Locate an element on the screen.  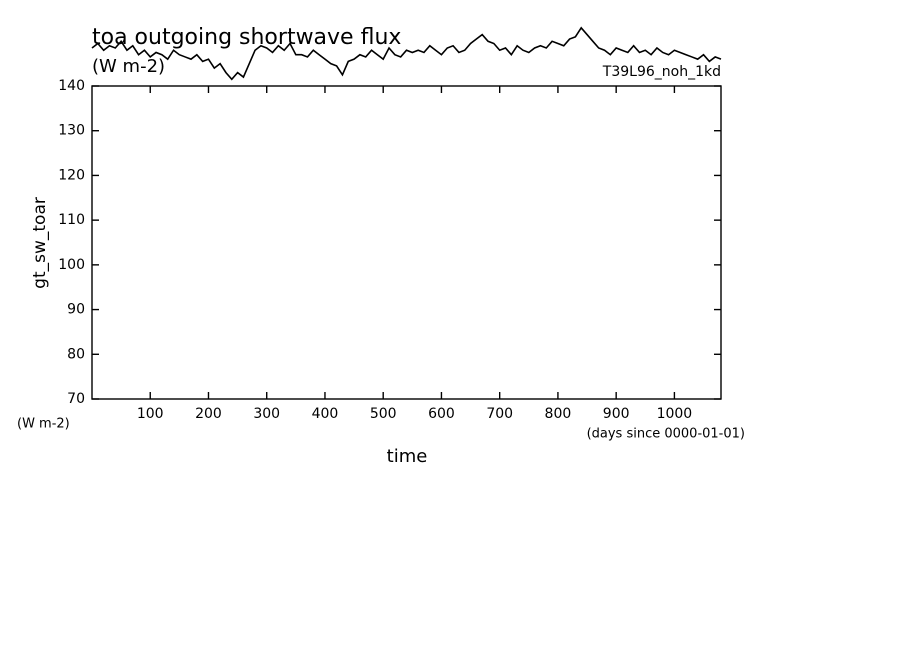
x-tick-label: 700 is located at coordinates (499, 414).